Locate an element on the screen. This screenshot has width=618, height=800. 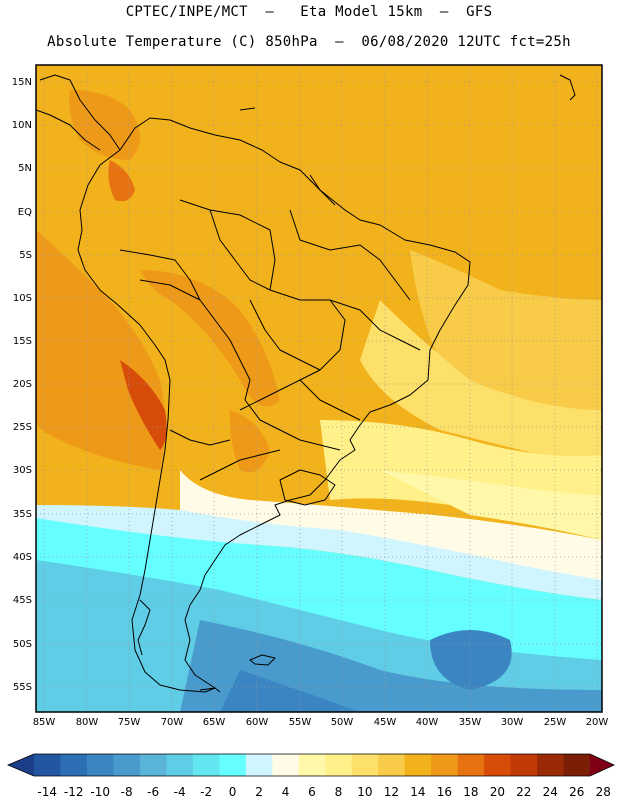
lat-label: 20S is located at coordinates (22, 384).